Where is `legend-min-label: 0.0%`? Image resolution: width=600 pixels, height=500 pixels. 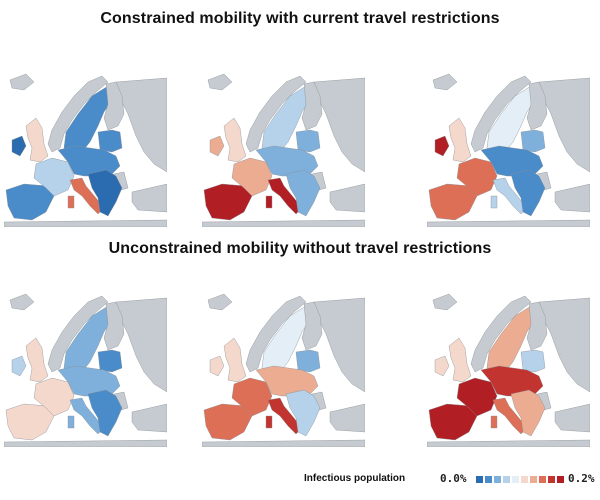 legend-min-label: 0.0% is located at coordinates (453, 478).